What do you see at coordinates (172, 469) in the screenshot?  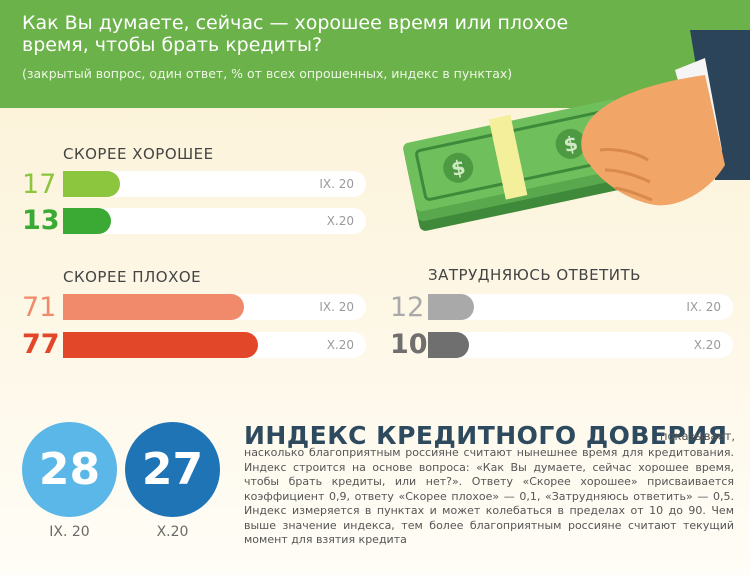 I see `index-circle-oct: 27` at bounding box center [172, 469].